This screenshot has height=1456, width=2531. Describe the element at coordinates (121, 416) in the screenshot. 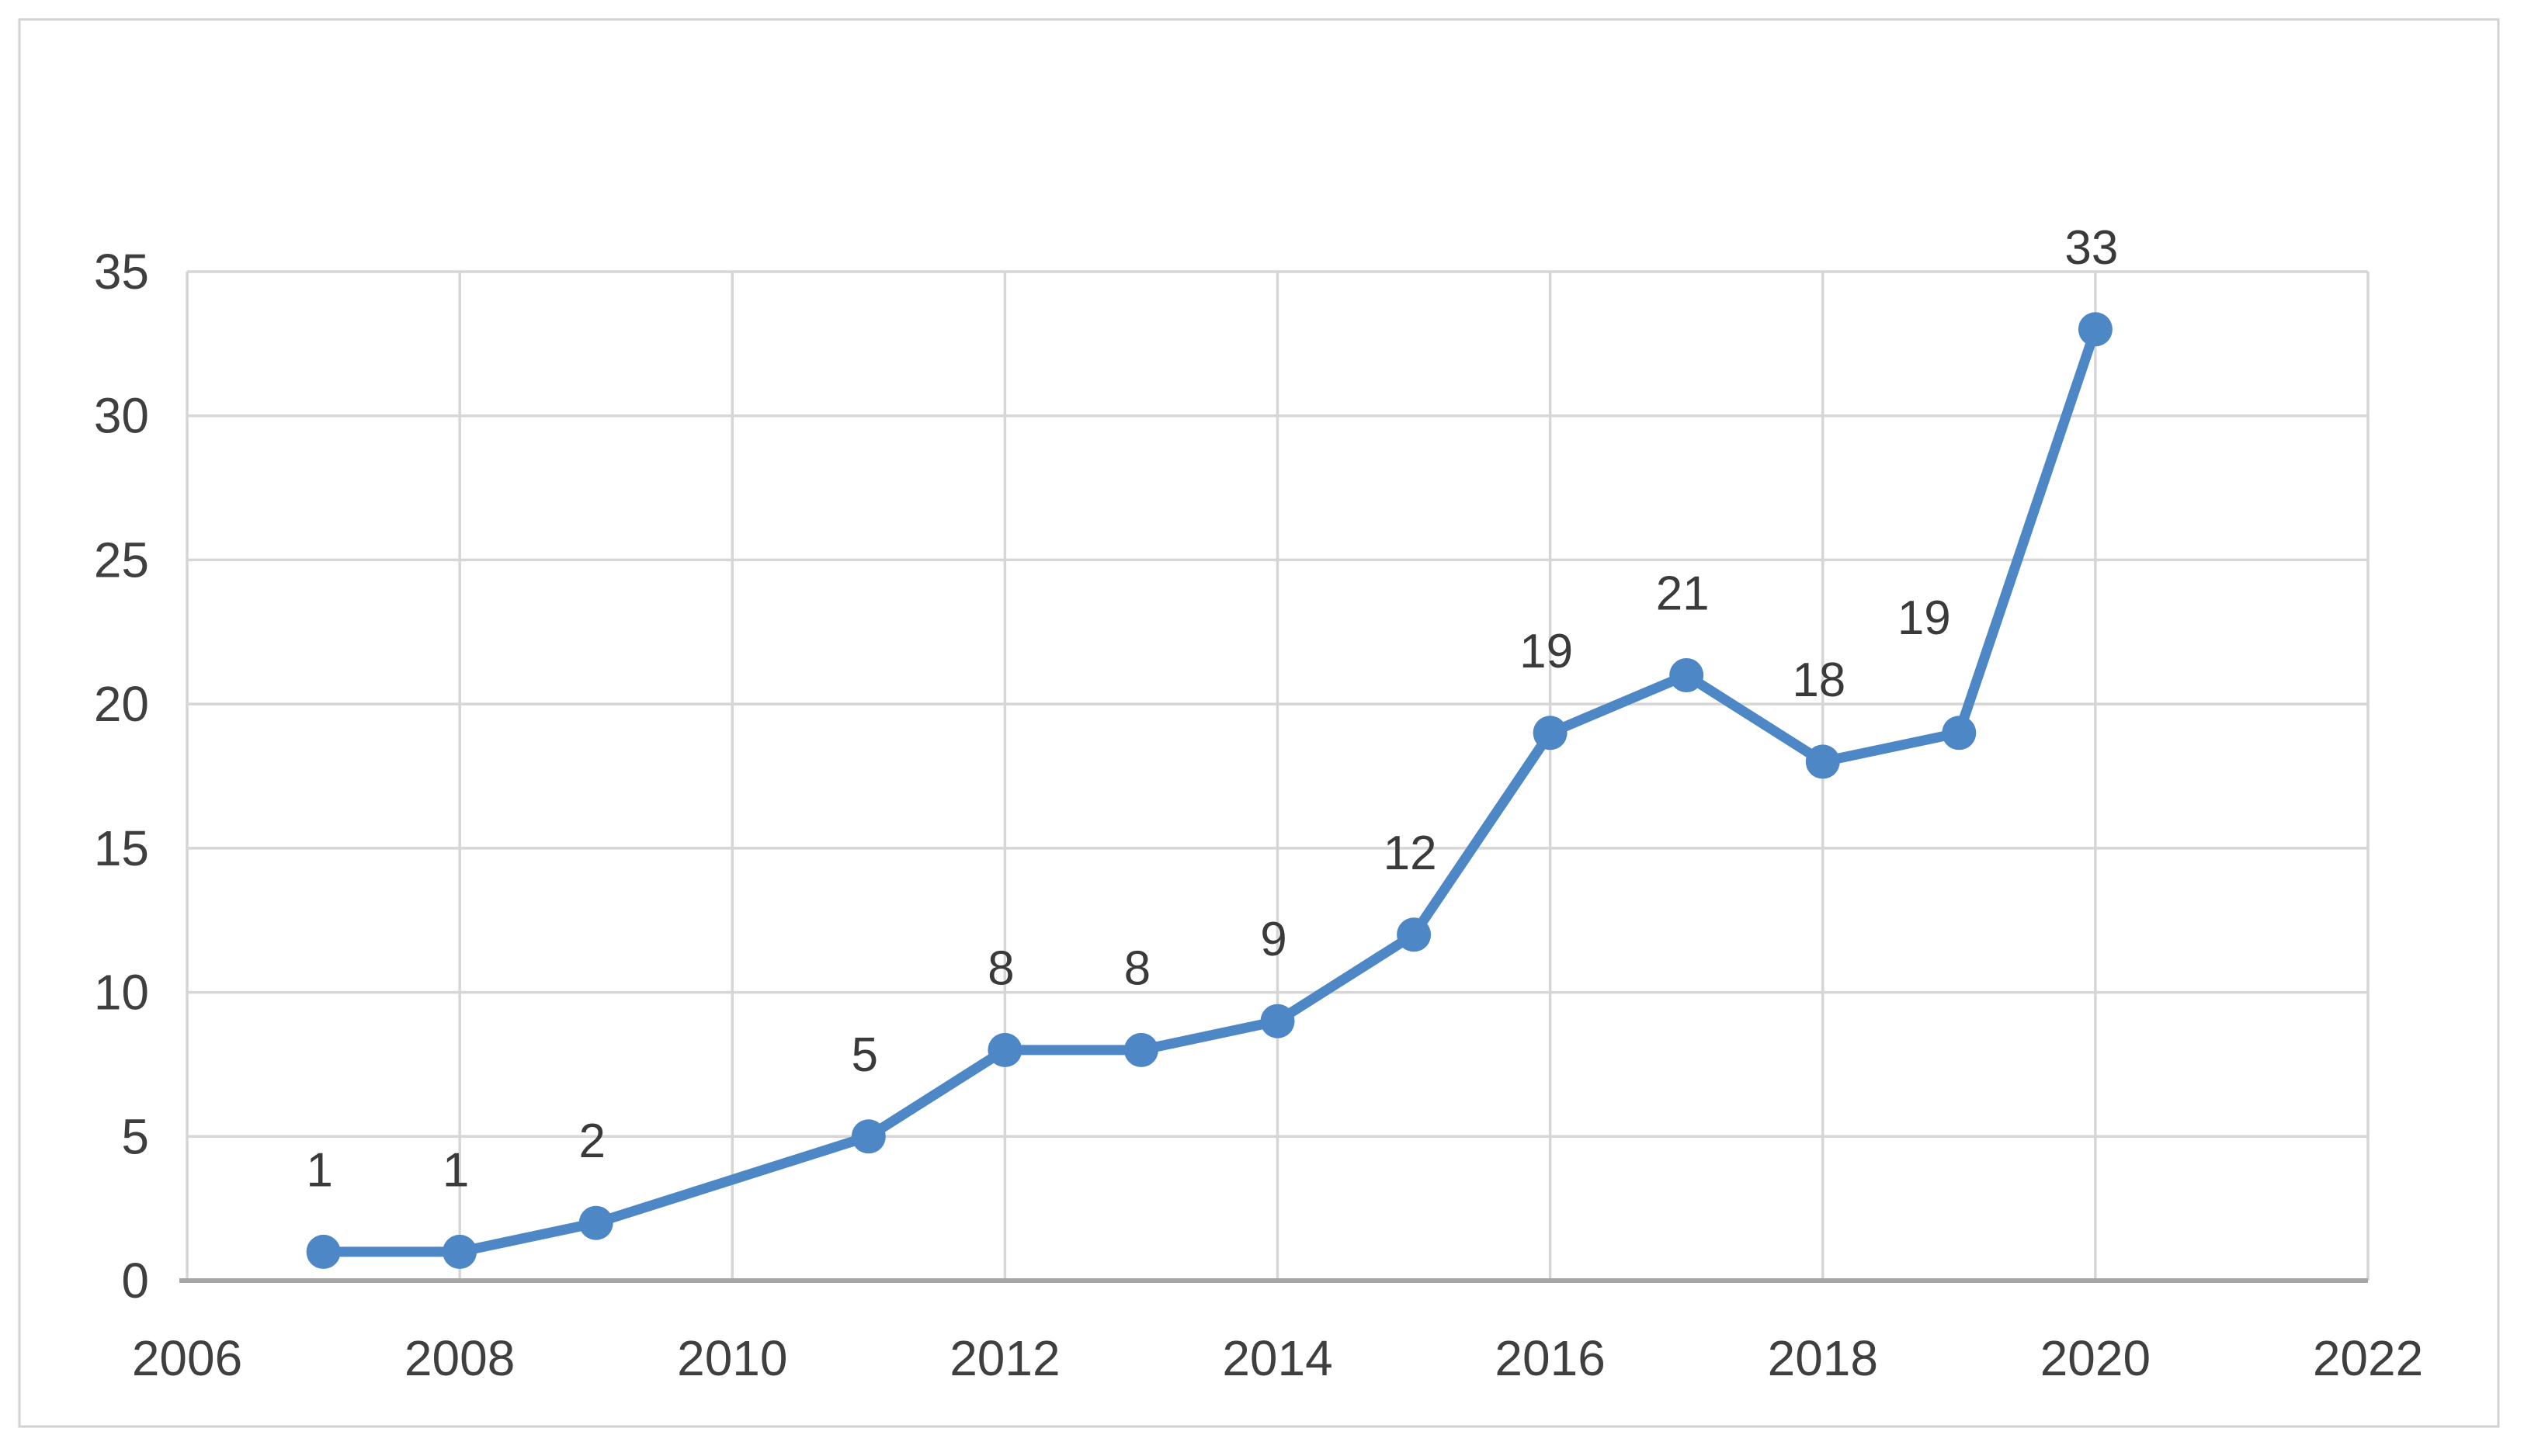

I see `y-axis-tick-label: 30` at that location.